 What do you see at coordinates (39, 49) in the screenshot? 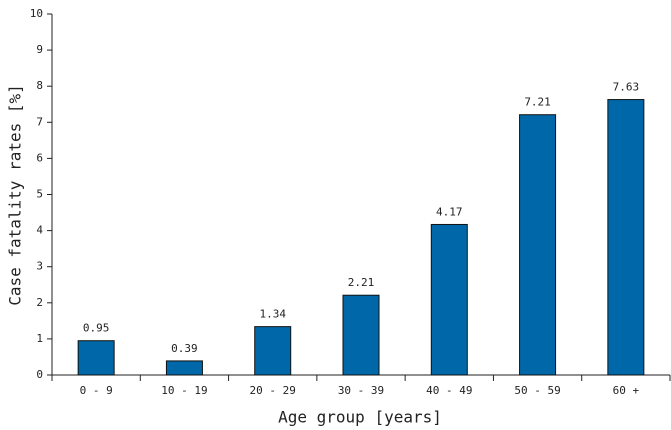
I see `y-tick-label: 9` at bounding box center [39, 49].